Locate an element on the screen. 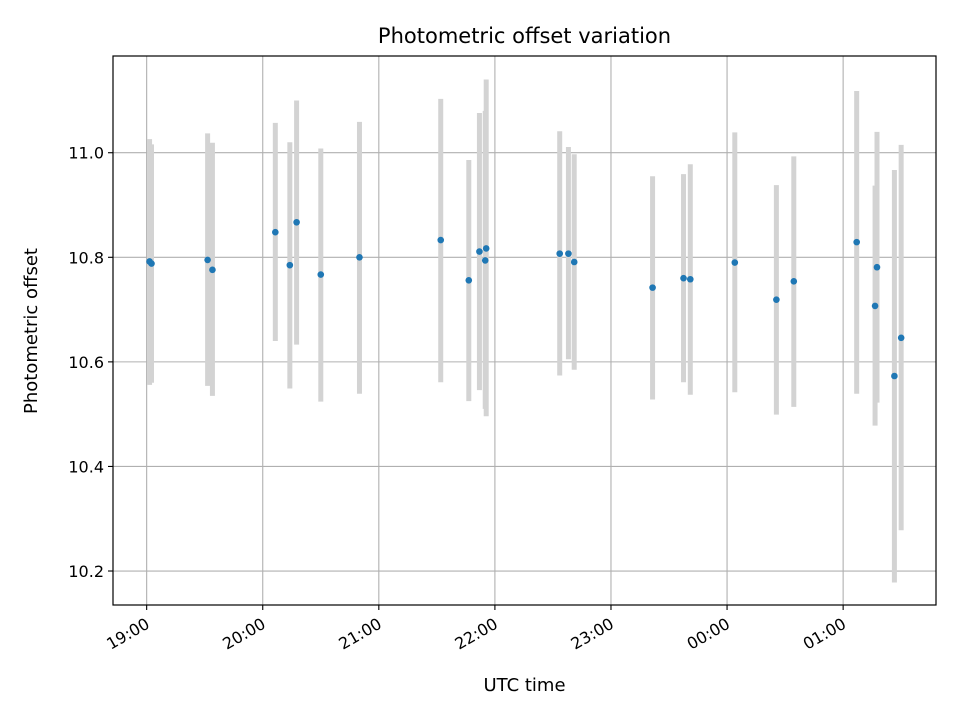 Image resolution: width=960 pixels, height=720 pixels. y-axis-label: Photometric offset is located at coordinates (31, 331).